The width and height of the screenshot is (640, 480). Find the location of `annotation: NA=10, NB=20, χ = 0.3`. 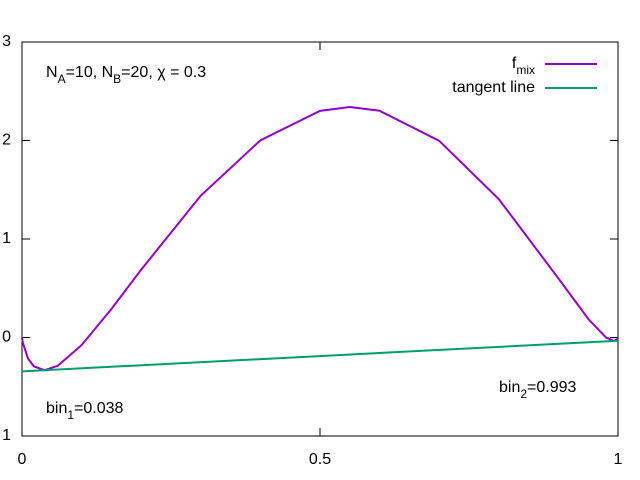

annotation: NA=10, NB=20, χ = 0.3 is located at coordinates (126, 75).